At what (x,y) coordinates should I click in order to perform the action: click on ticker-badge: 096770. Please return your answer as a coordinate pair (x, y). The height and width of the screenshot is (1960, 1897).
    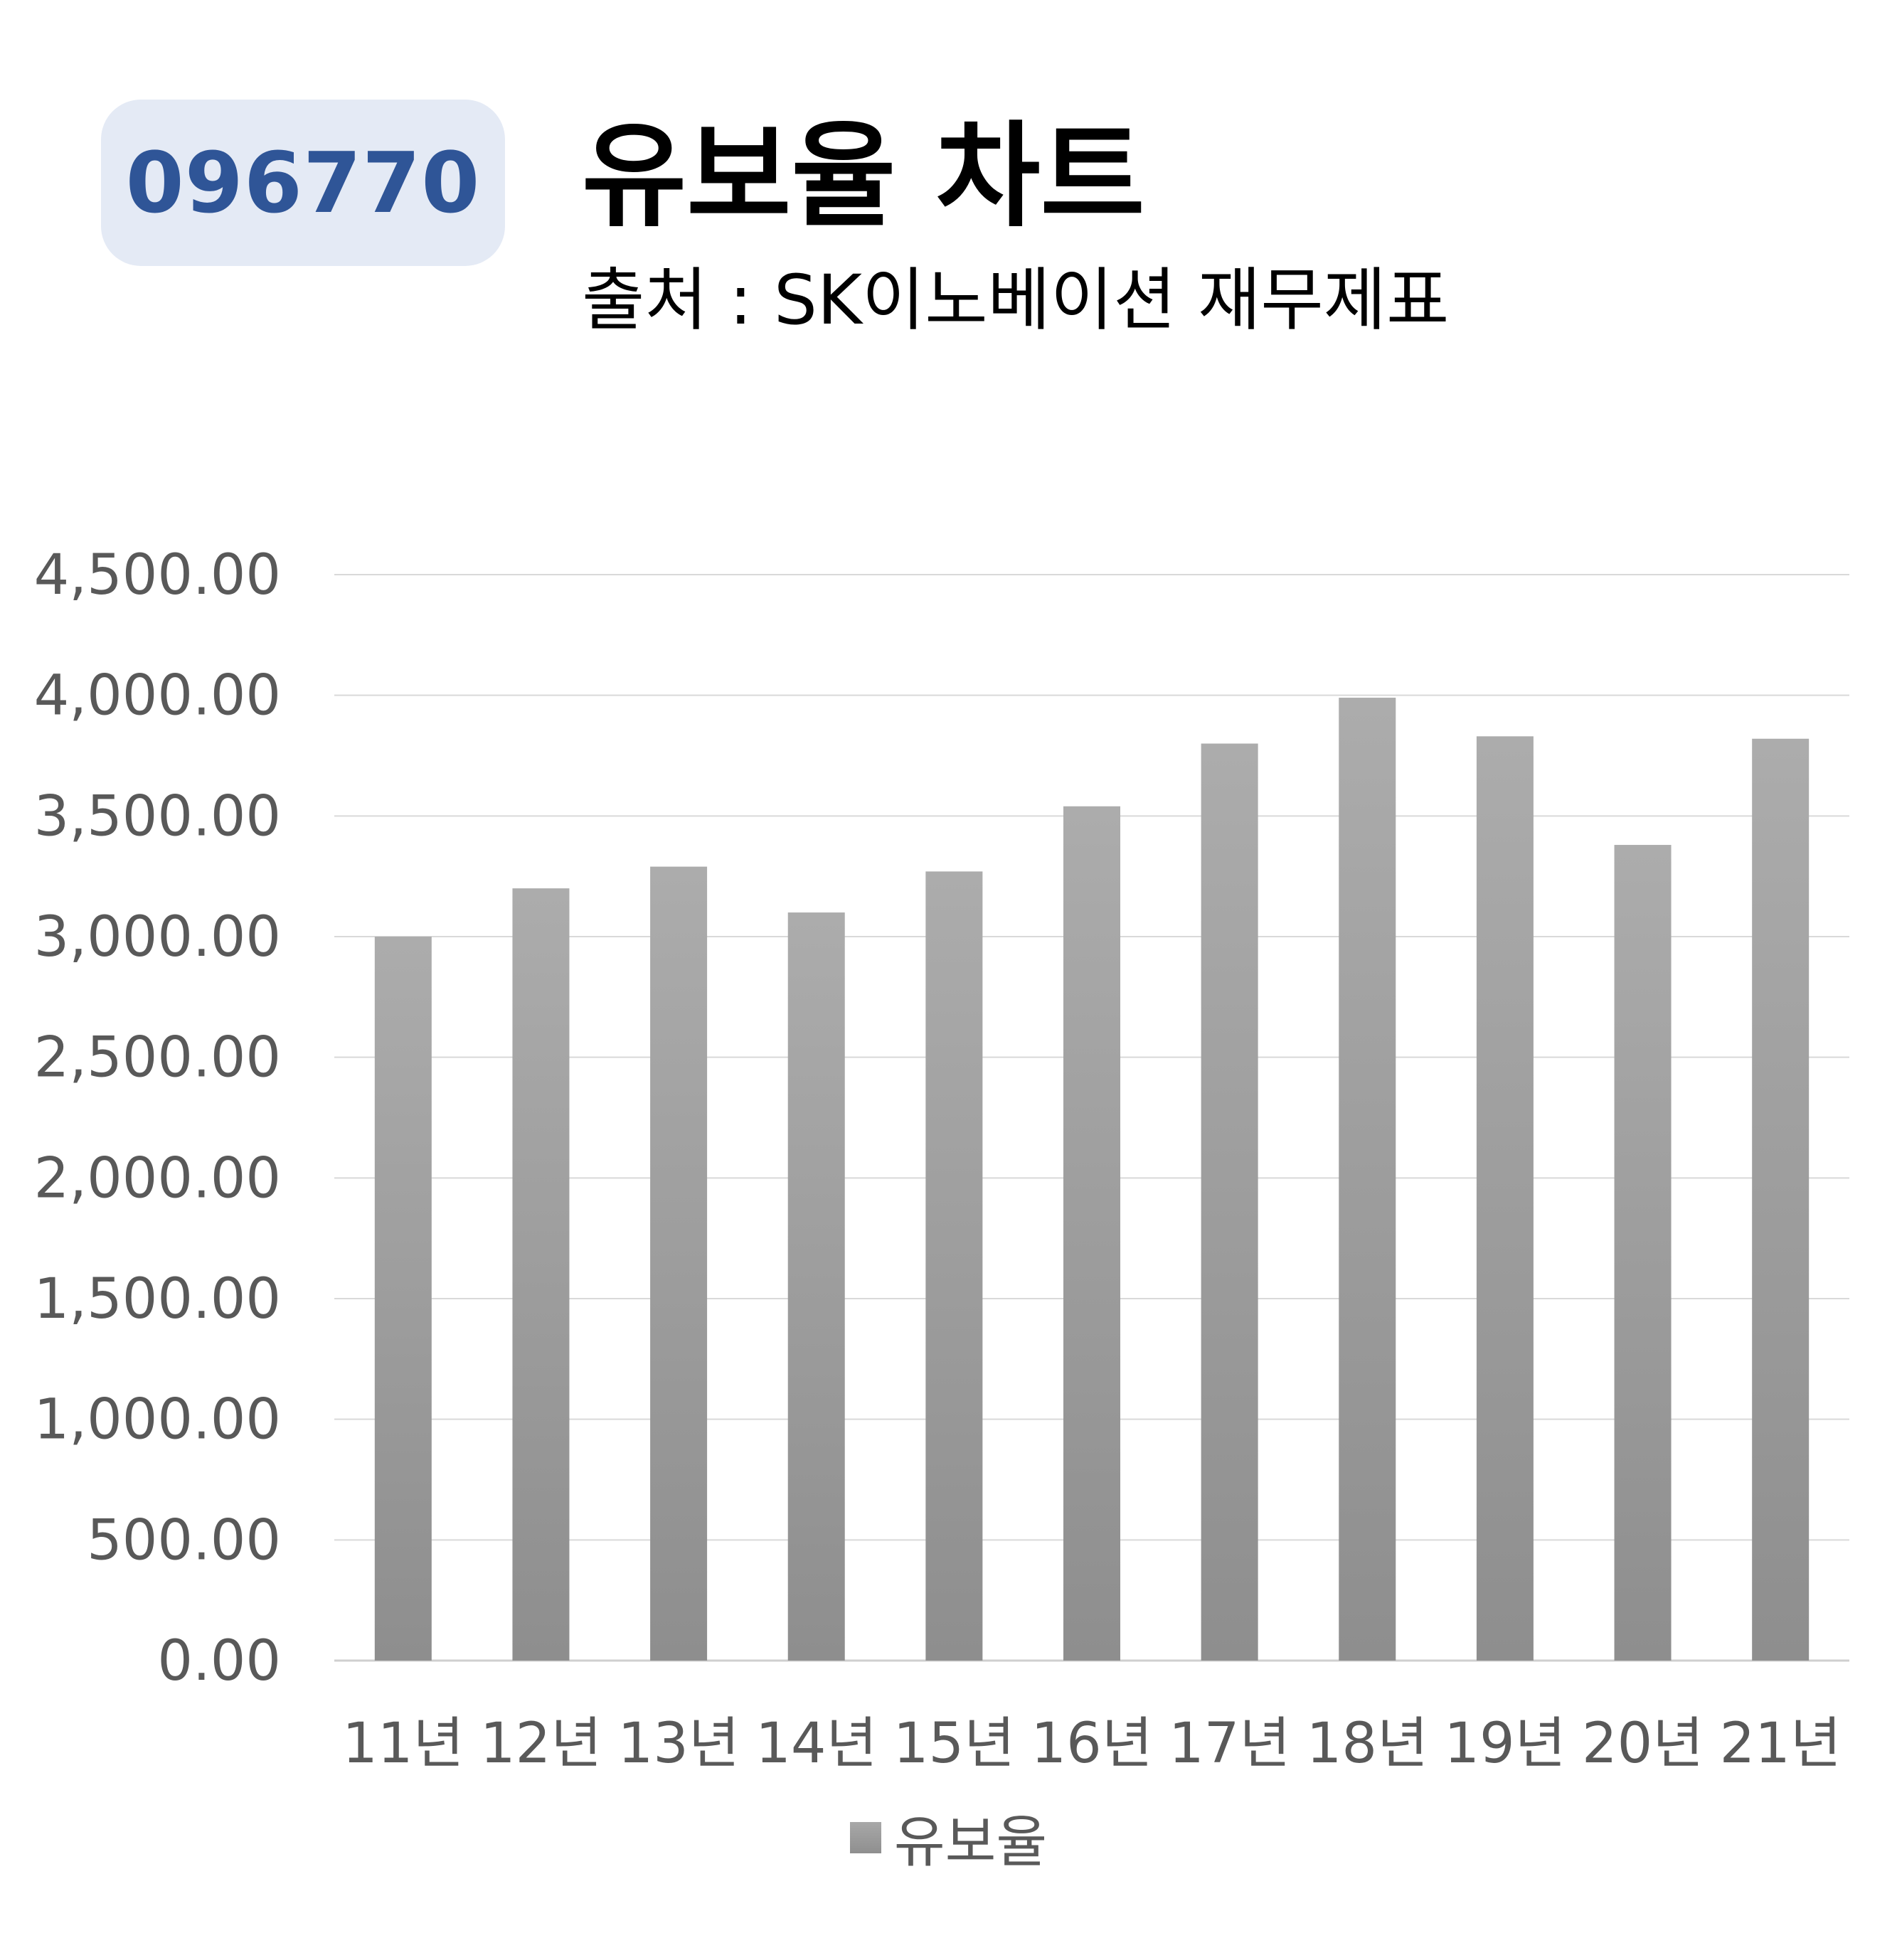
    Looking at the image, I should click on (303, 183).